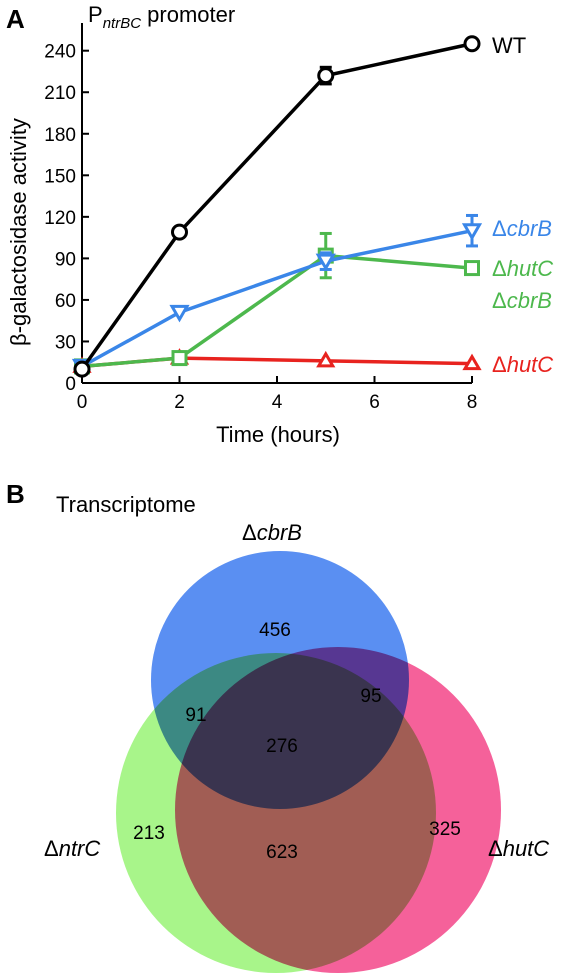 The image size is (570, 974). What do you see at coordinates (82, 402) in the screenshot?
I see `x-tick-label: 0` at bounding box center [82, 402].